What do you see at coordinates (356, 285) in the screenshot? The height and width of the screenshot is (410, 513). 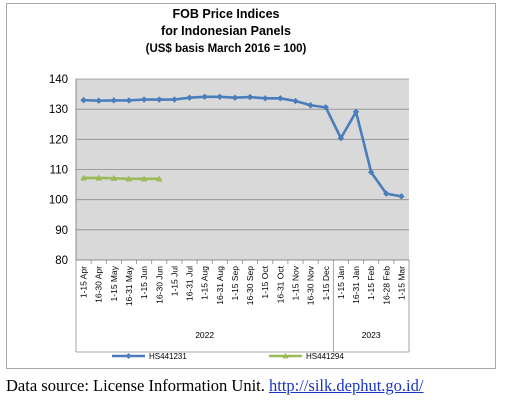 I see `x-tick-label: 16-31 Jan` at bounding box center [356, 285].